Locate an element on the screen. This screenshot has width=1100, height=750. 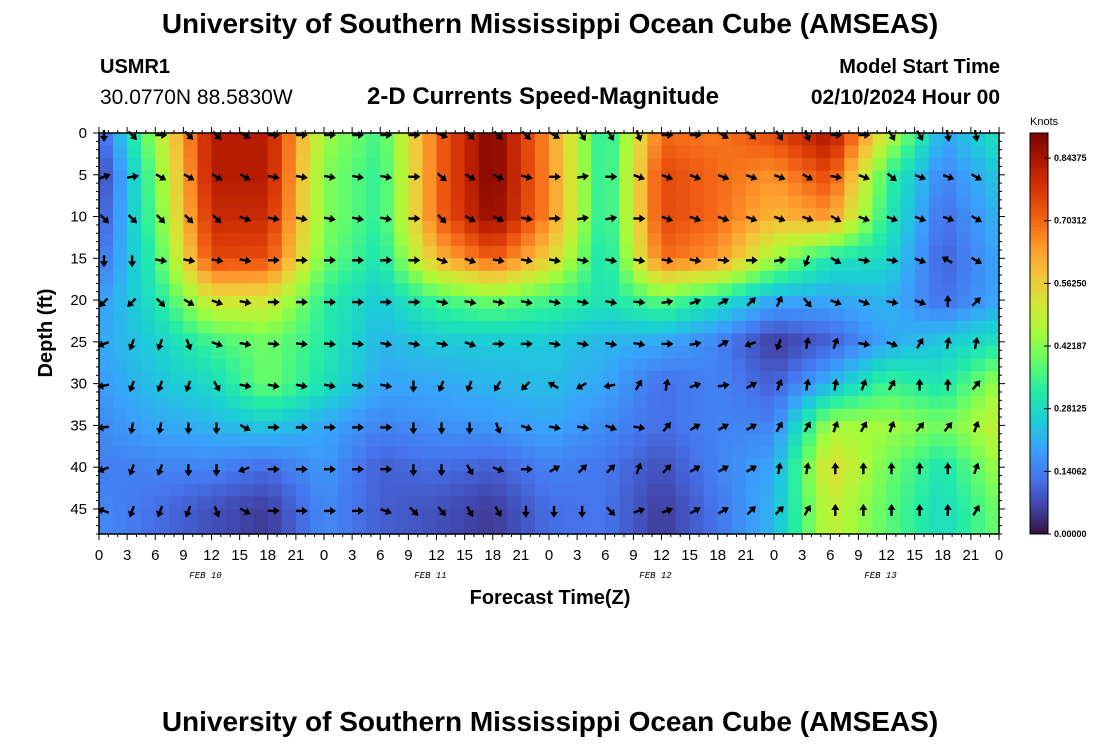
x-tick-label: 12 is located at coordinates (886, 555).